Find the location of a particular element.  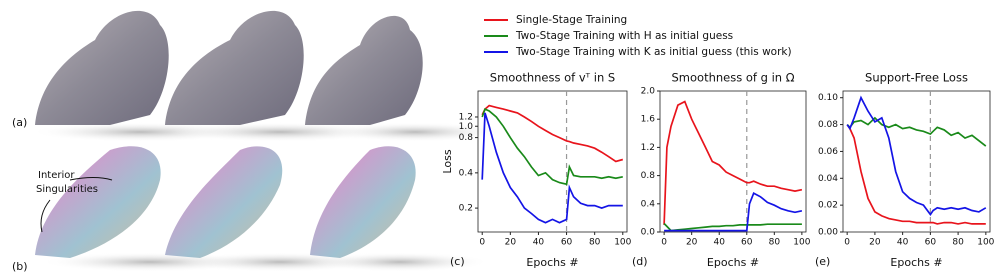

y-tick-label: 0.10 is located at coordinates (828, 98).